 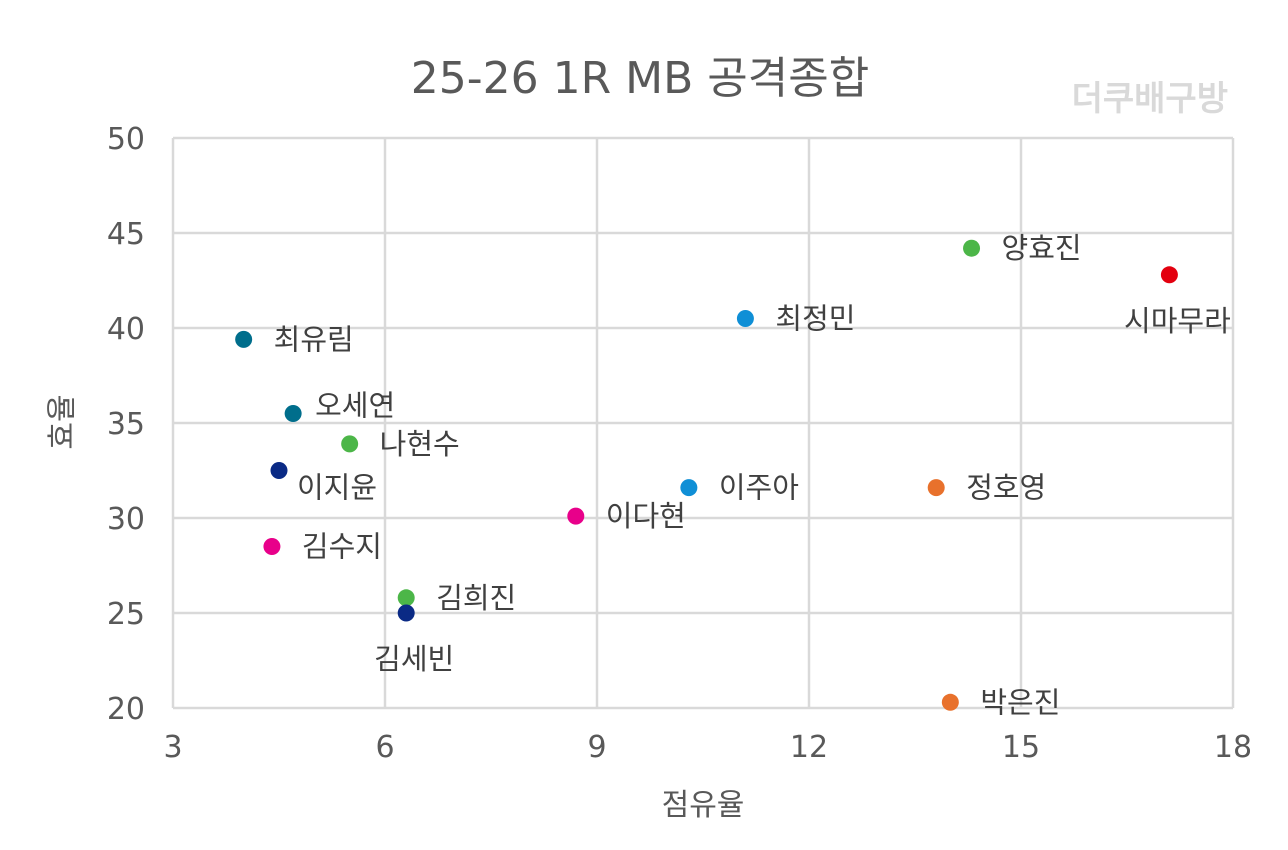 I want to click on y-tick-label: 30, so click(x=126, y=519).